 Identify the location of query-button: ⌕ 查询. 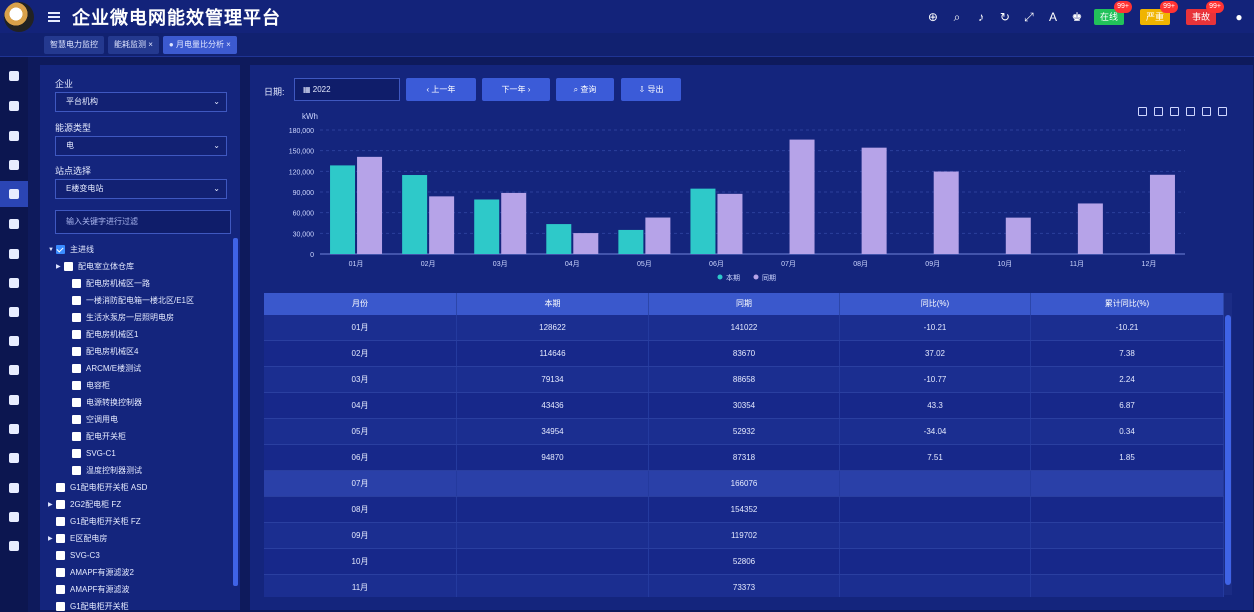
(585, 89).